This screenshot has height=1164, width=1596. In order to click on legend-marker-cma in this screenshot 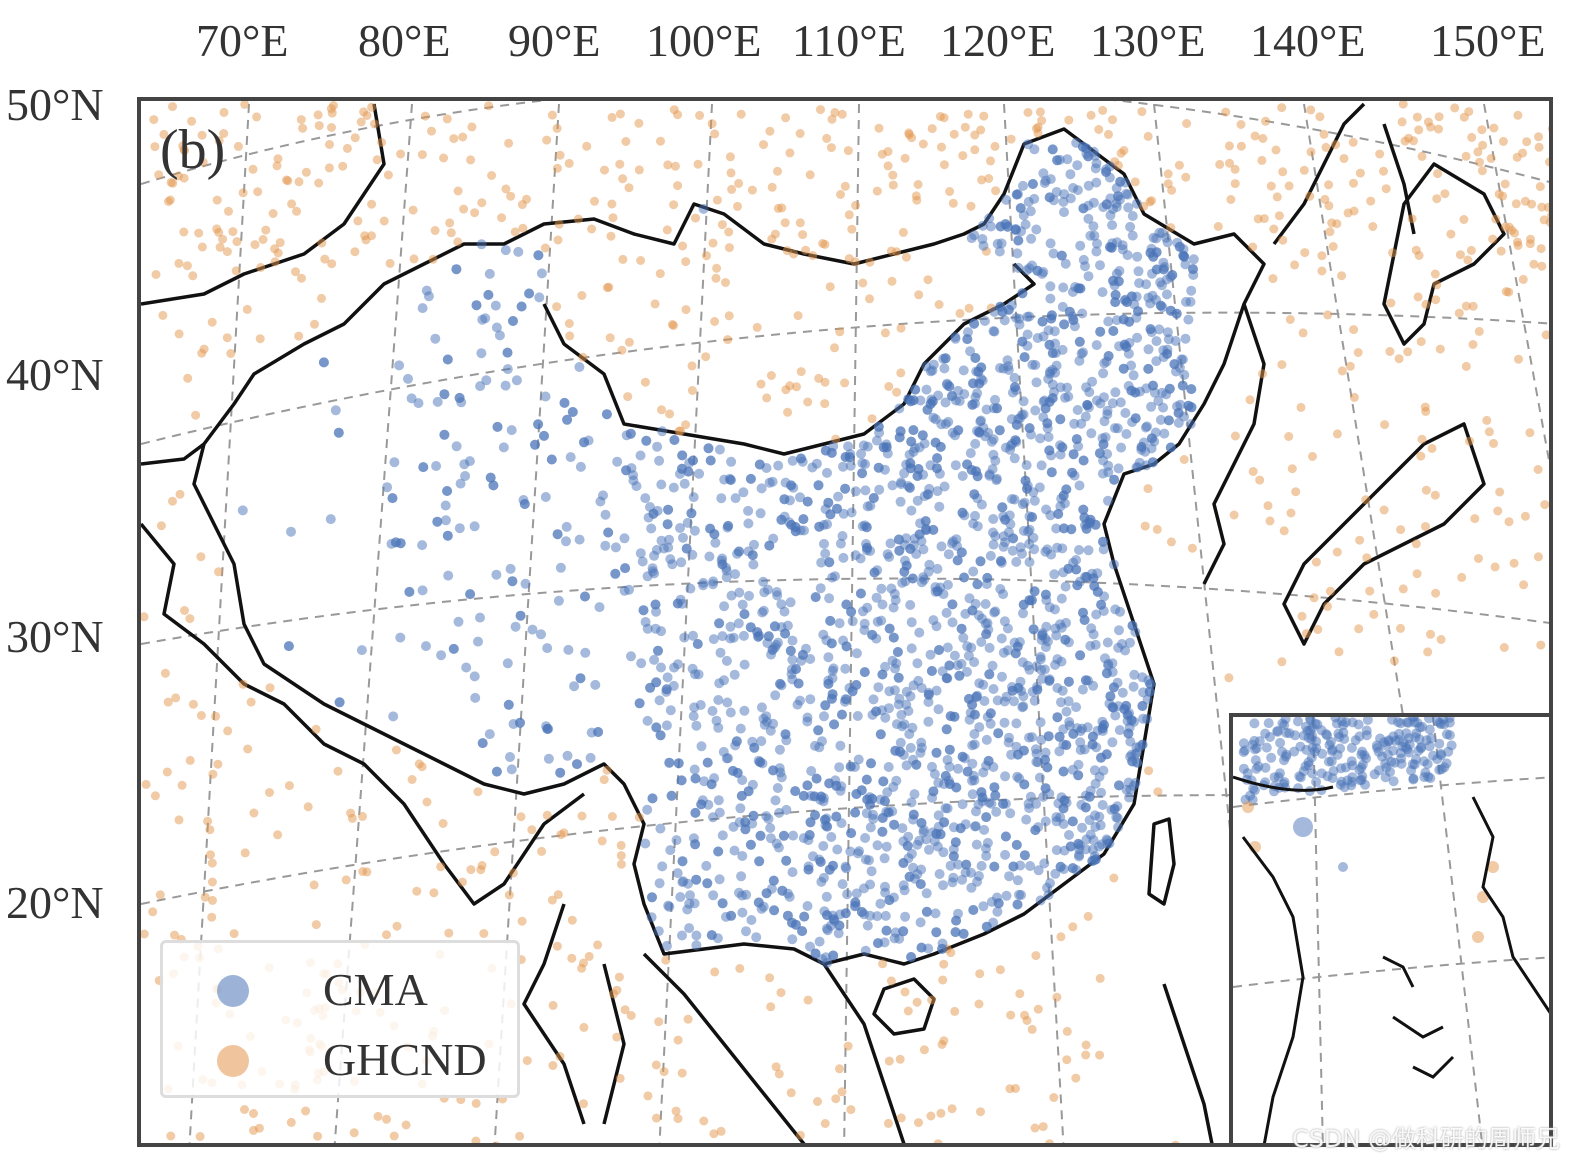, I will do `click(233, 991)`.